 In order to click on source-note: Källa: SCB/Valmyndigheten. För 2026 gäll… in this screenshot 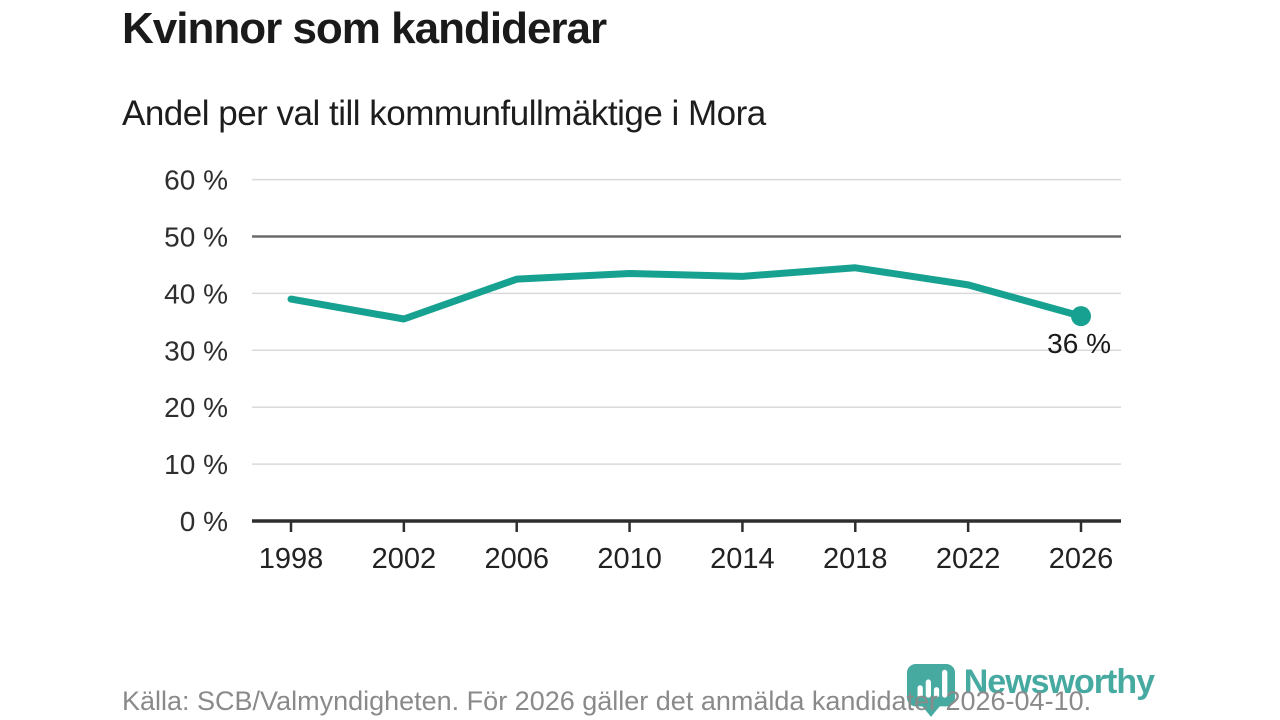, I will do `click(607, 701)`.